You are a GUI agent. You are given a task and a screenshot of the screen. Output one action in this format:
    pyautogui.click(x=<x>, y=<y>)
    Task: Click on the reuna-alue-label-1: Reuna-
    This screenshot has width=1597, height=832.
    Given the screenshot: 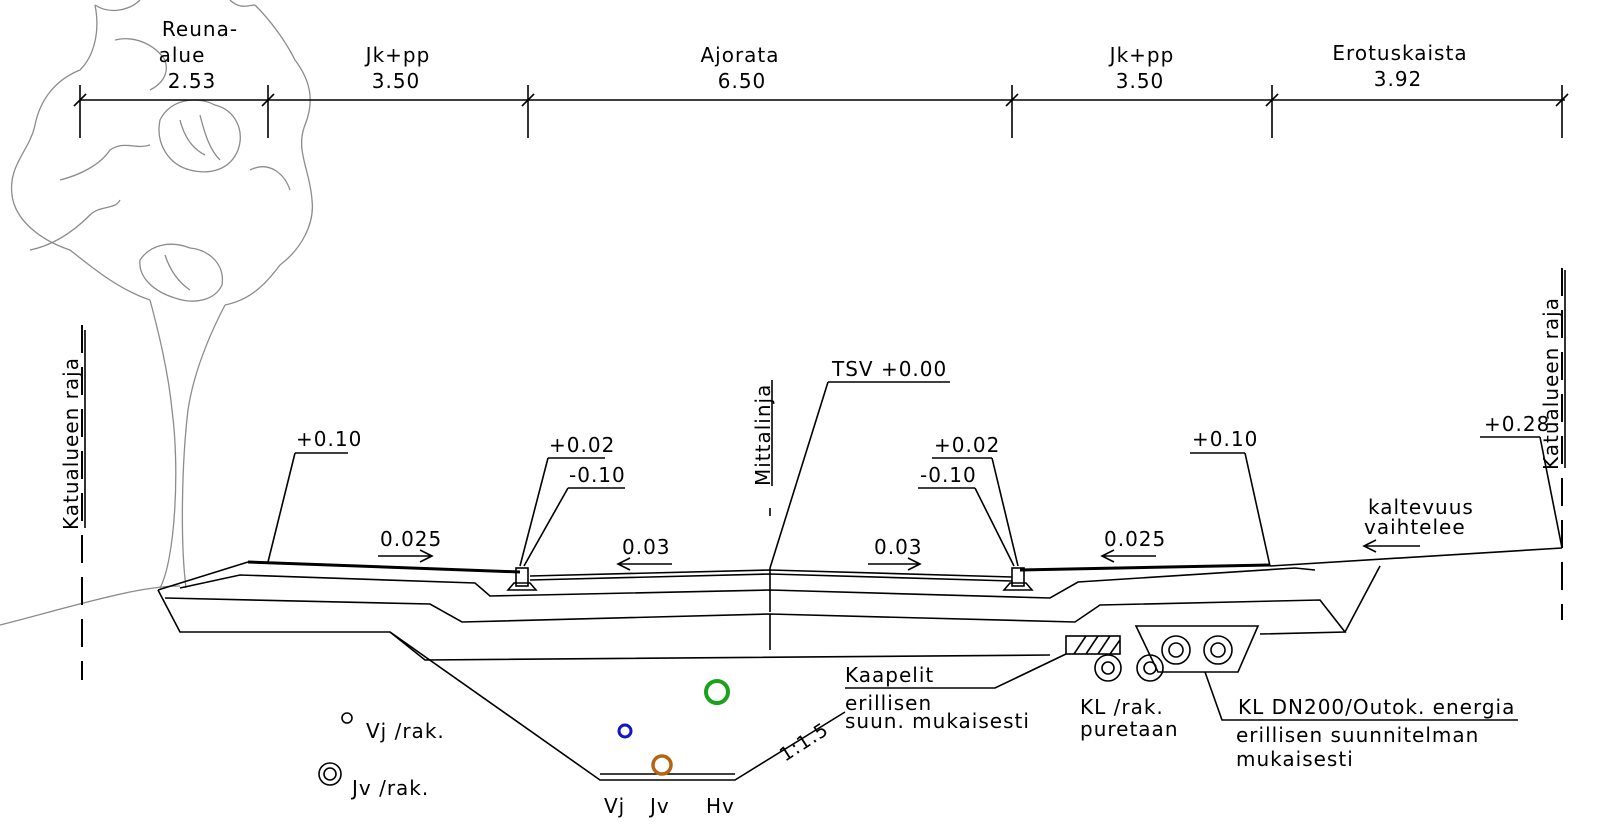 What is the action you would take?
    pyautogui.click(x=200, y=29)
    